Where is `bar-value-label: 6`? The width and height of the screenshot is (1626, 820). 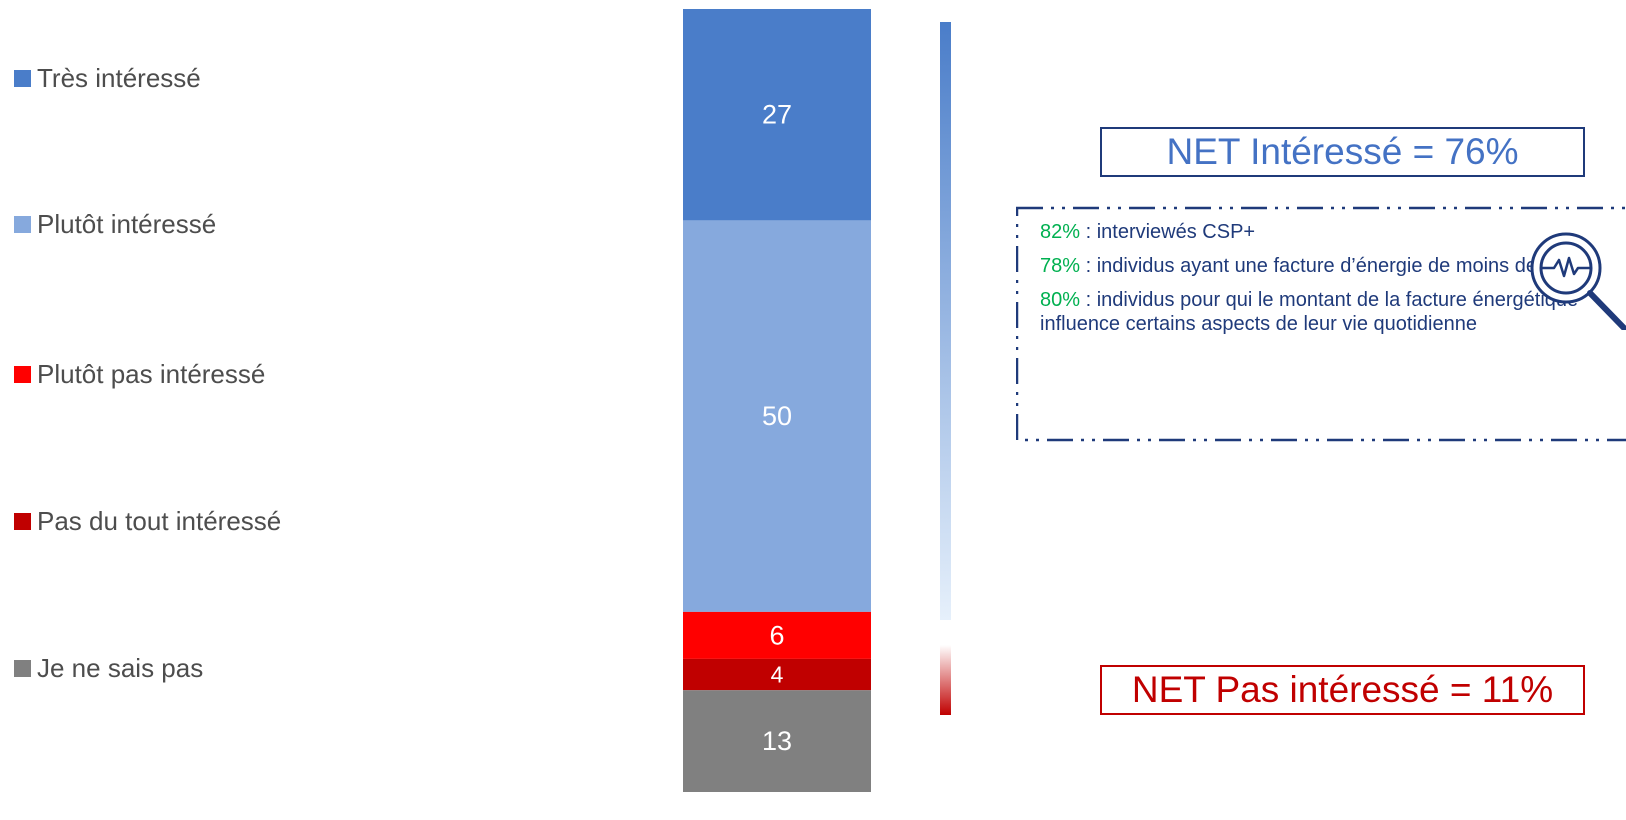
bar-value-label: 6 is located at coordinates (776, 635).